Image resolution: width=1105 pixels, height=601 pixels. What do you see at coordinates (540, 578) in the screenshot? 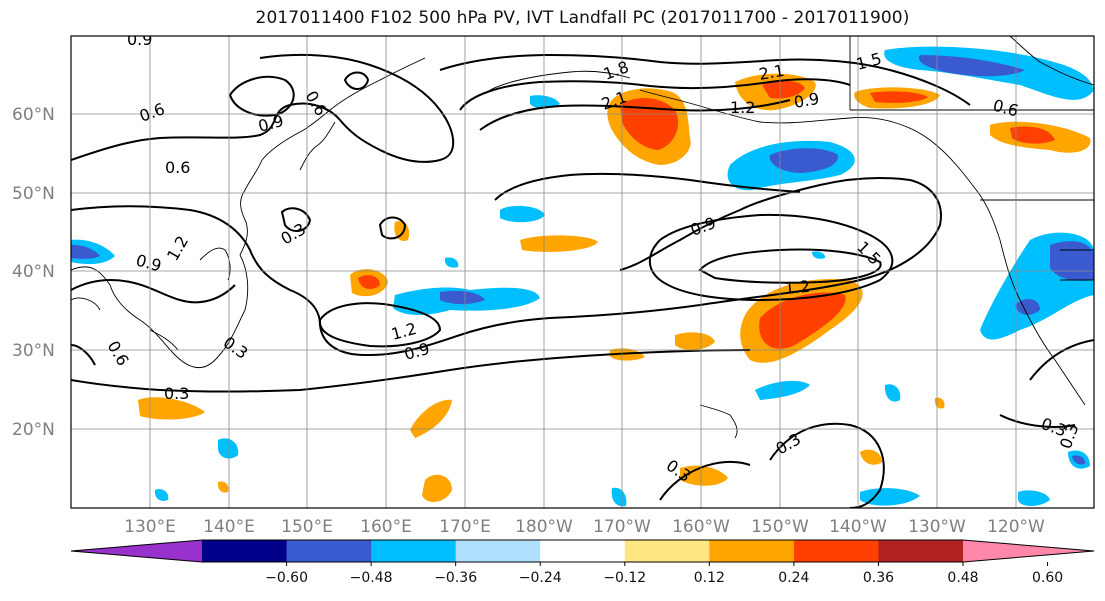
I see `colorbar-tick-label: −0.24` at bounding box center [540, 578].